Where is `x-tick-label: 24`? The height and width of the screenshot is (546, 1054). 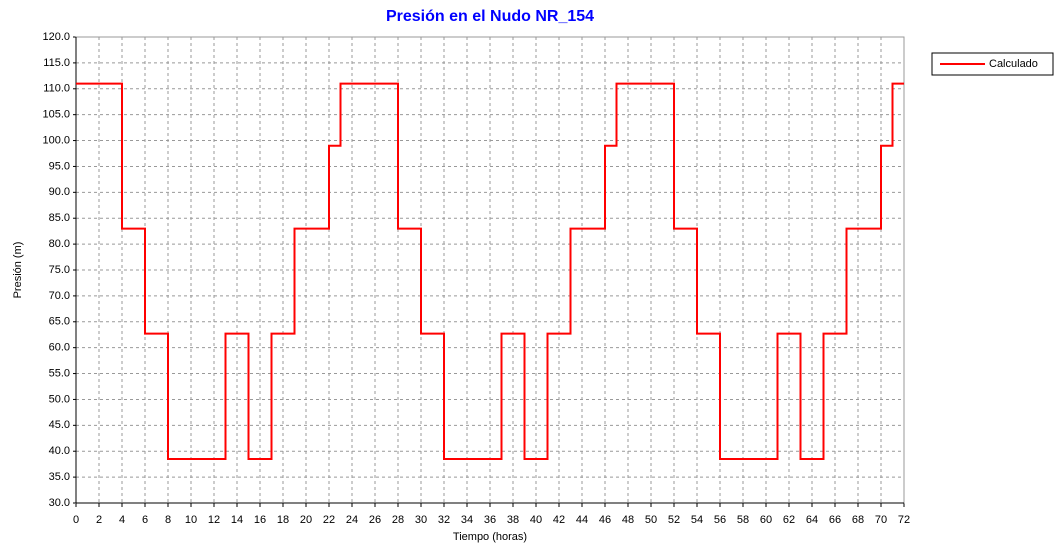 x-tick-label: 24 is located at coordinates (352, 520).